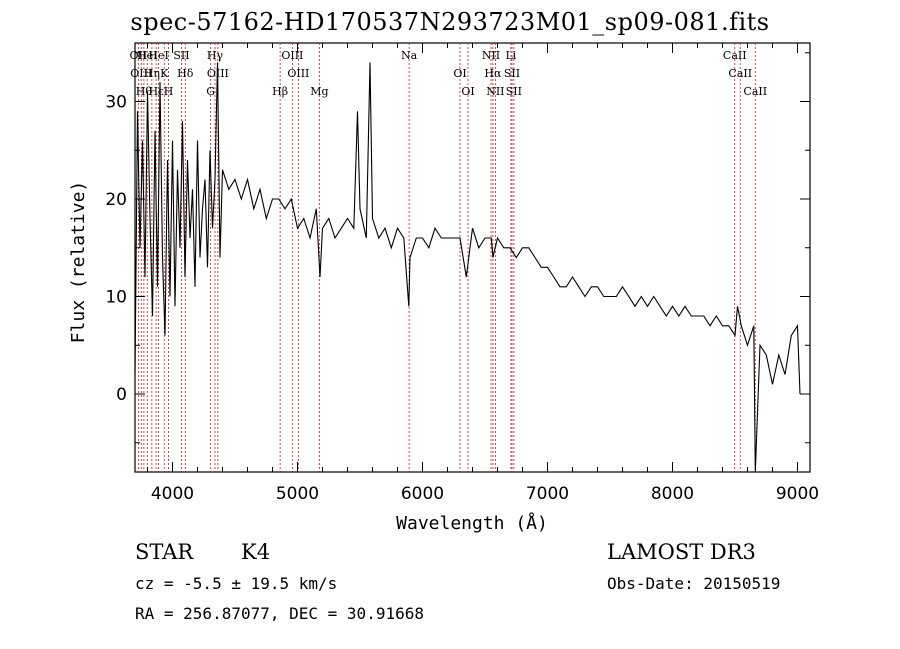  I want to click on spectral-line-label: Hβ, so click(280, 91).